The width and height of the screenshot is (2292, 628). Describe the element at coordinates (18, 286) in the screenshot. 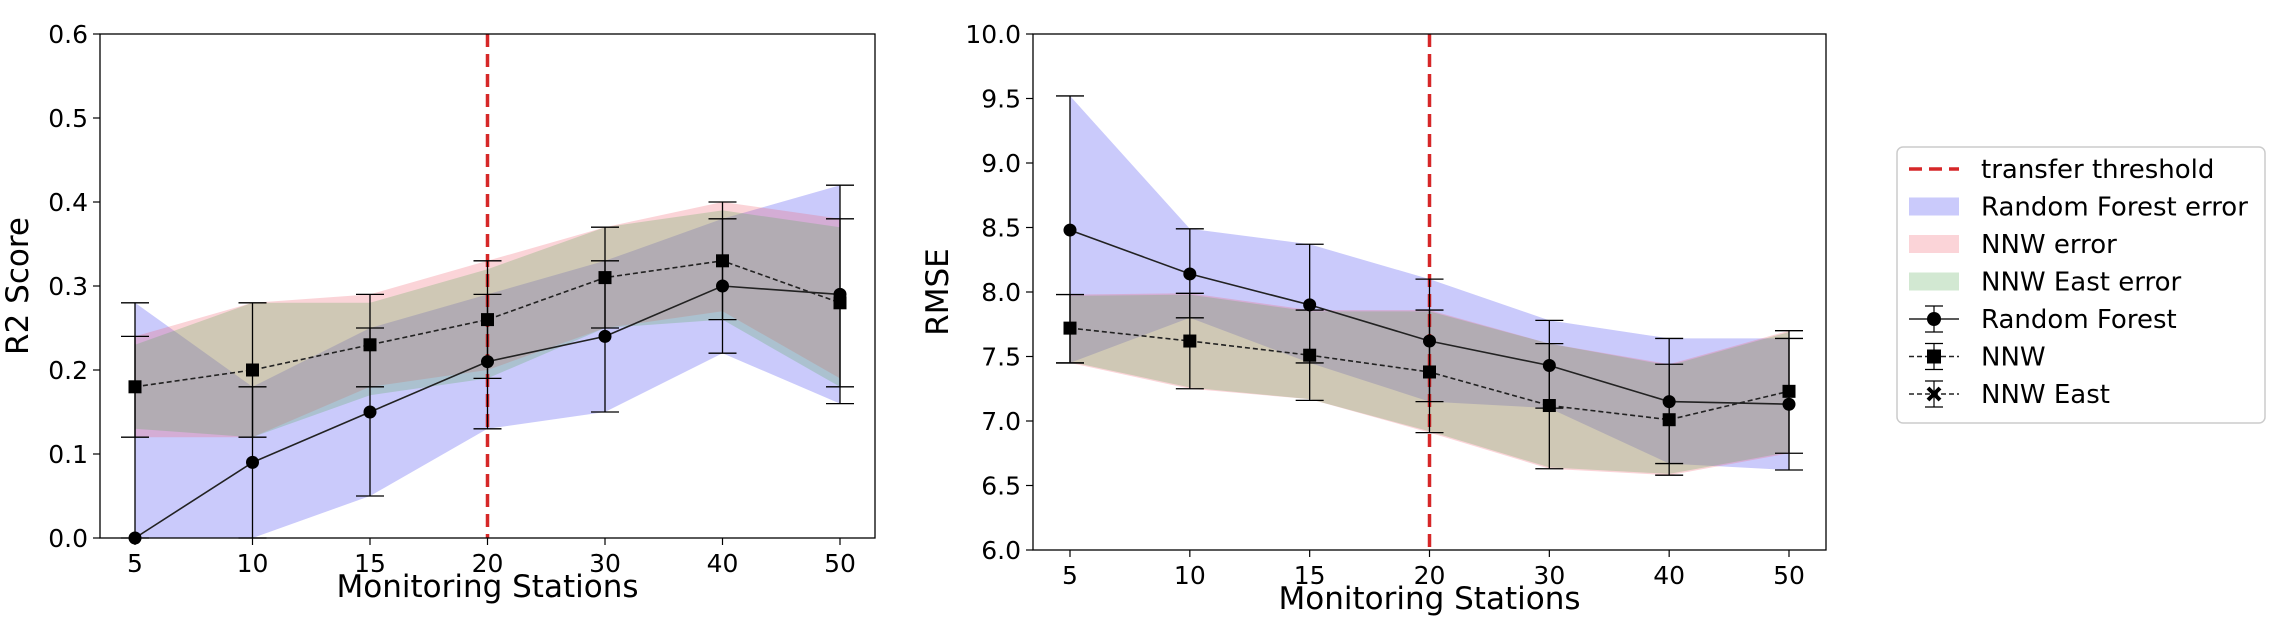

I see `y-axis-label: R2 Score` at that location.